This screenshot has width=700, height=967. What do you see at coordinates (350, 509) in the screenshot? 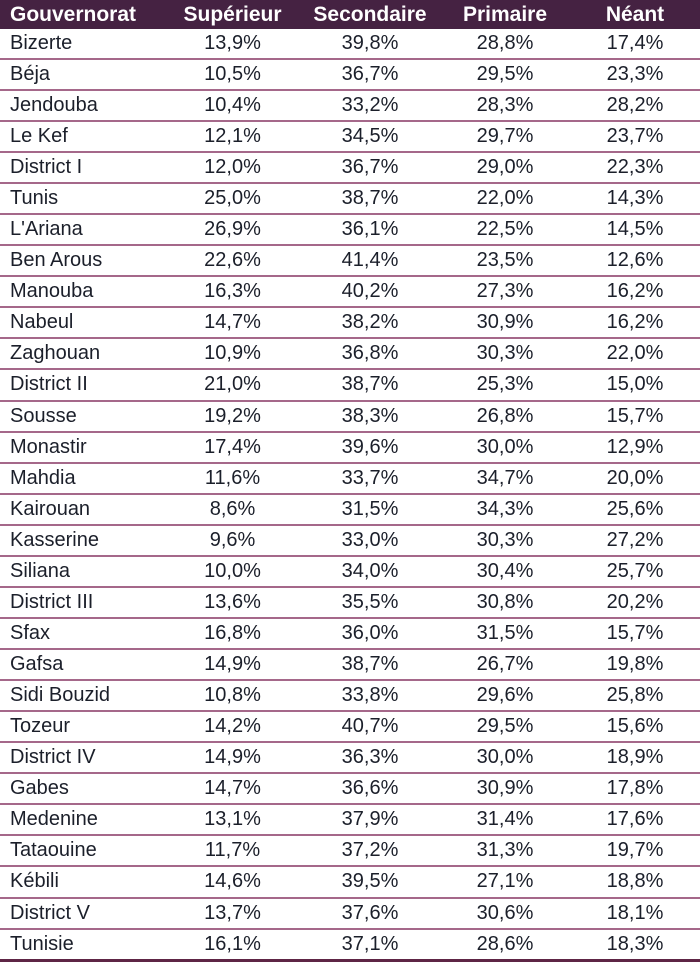
I see `table-row: Kairouan 8,6% 31,5% 34,3% 25,6%` at bounding box center [350, 509].